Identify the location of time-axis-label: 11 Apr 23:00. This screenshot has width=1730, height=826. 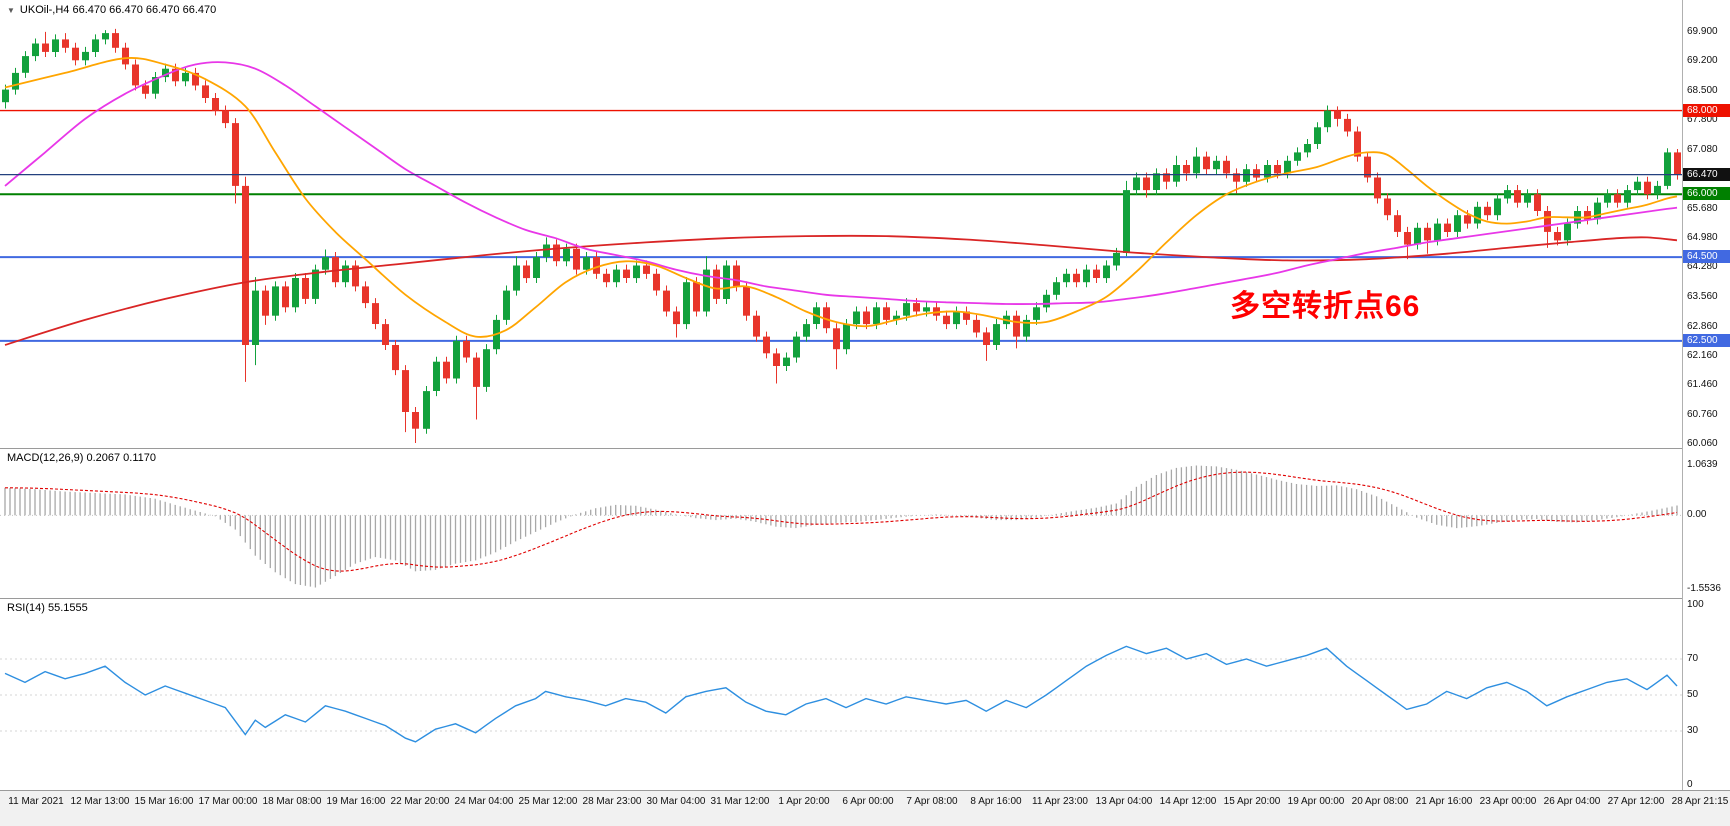
(1060, 801).